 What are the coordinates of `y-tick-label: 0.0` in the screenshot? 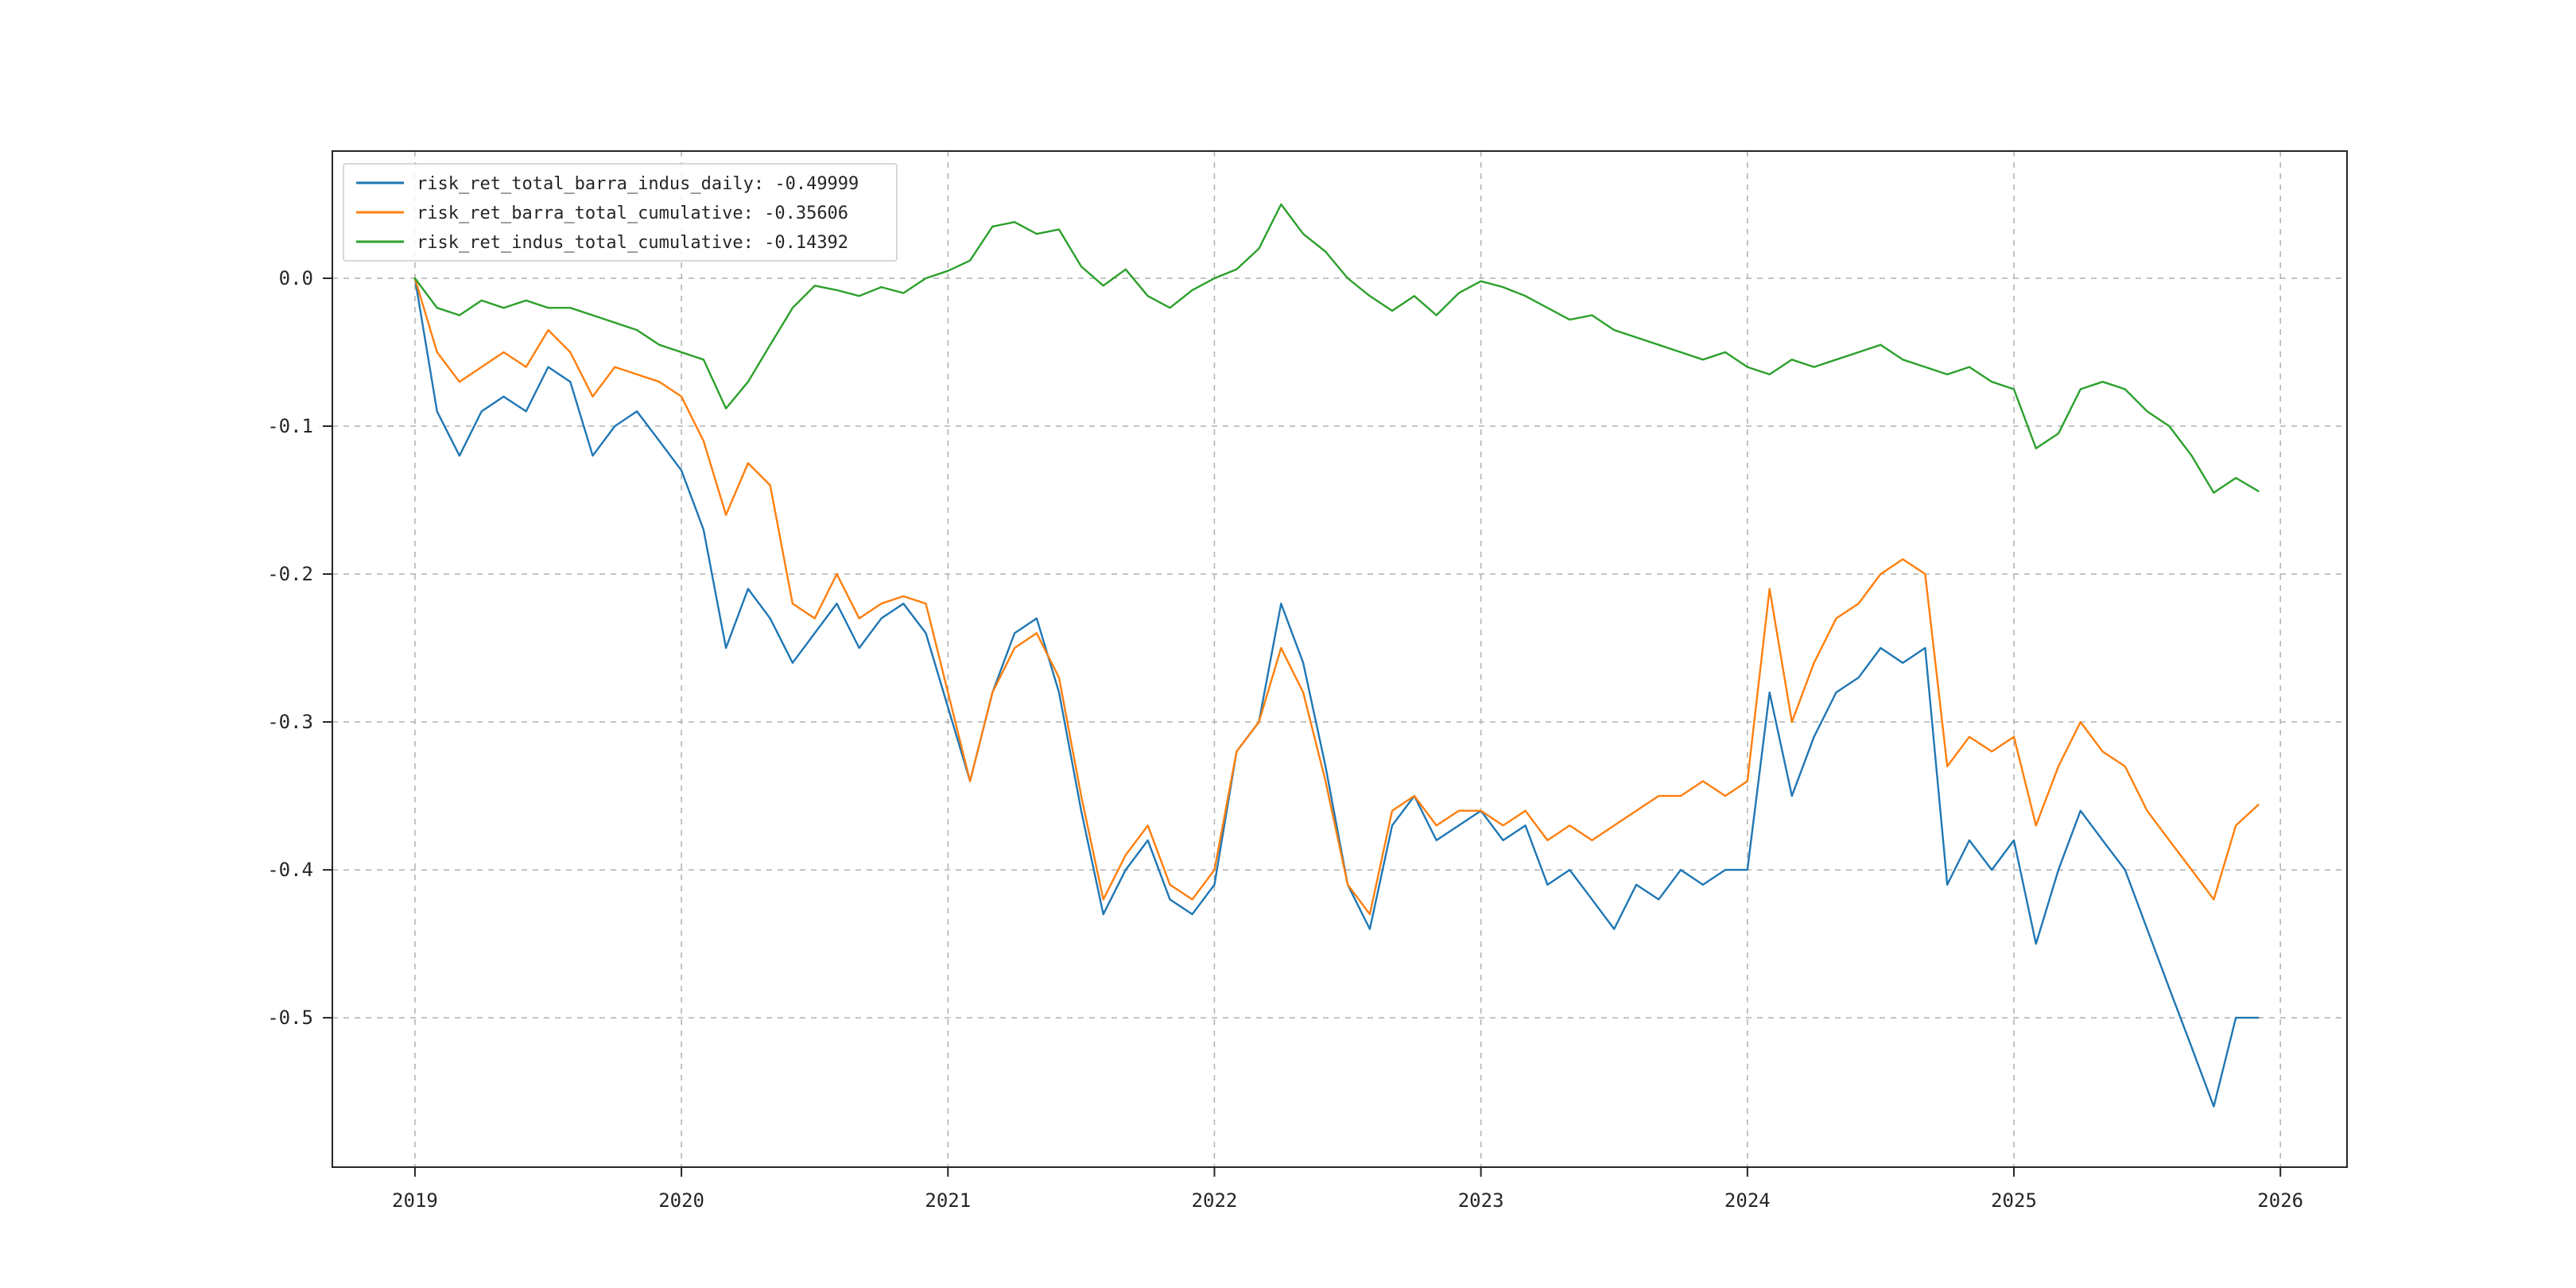 It's located at (296, 278).